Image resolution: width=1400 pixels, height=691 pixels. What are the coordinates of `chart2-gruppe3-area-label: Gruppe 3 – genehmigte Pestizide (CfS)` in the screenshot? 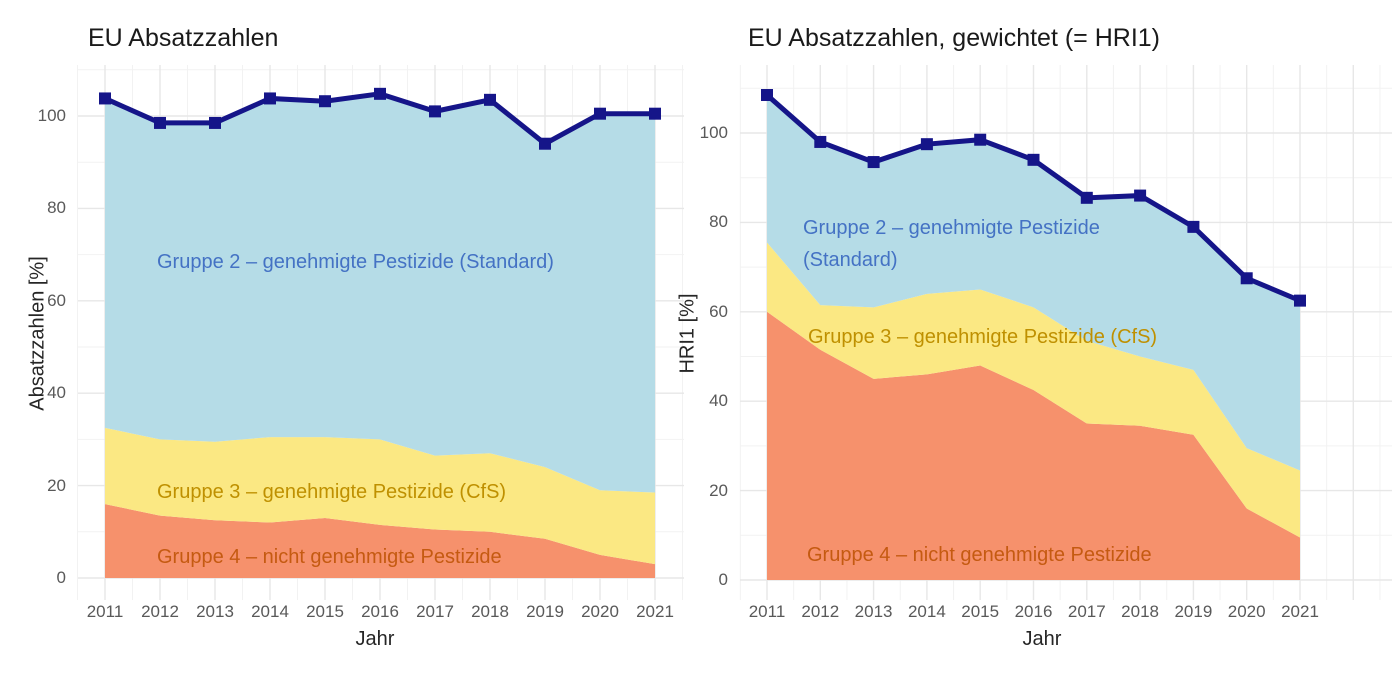 It's located at (983, 337).